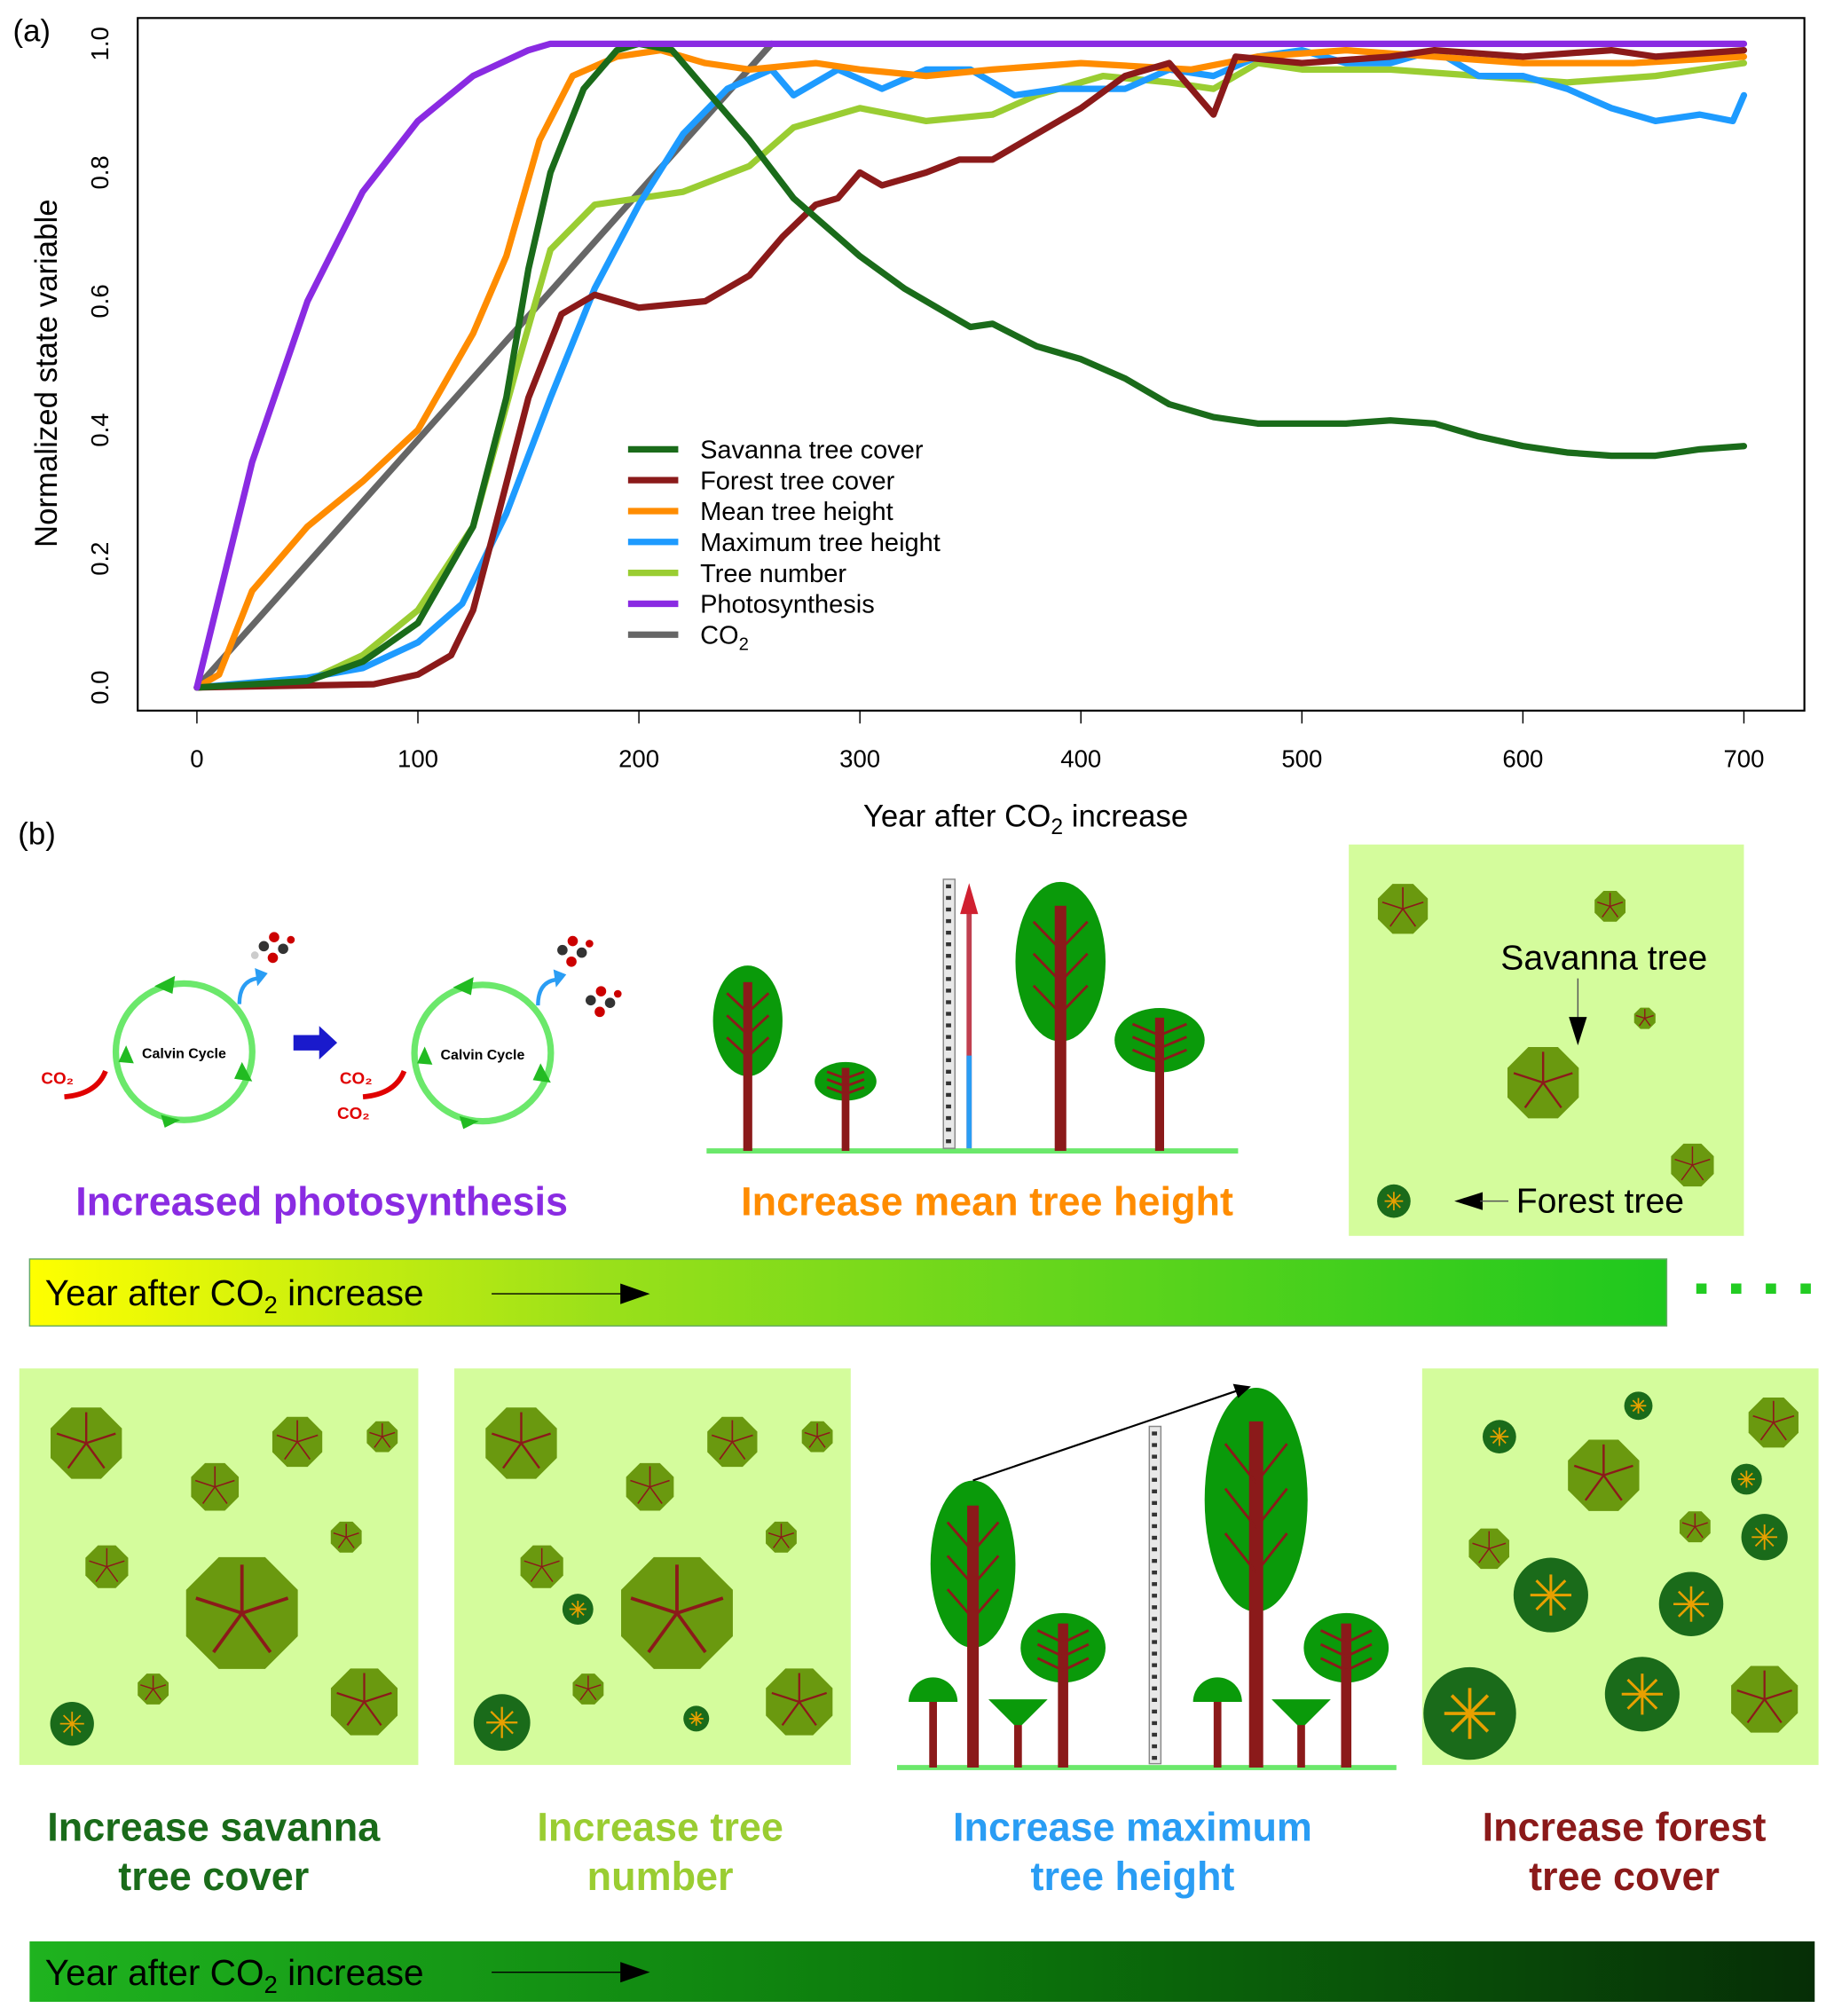  What do you see at coordinates (797, 481) in the screenshot?
I see `legend-label: Forest tree cover` at bounding box center [797, 481].